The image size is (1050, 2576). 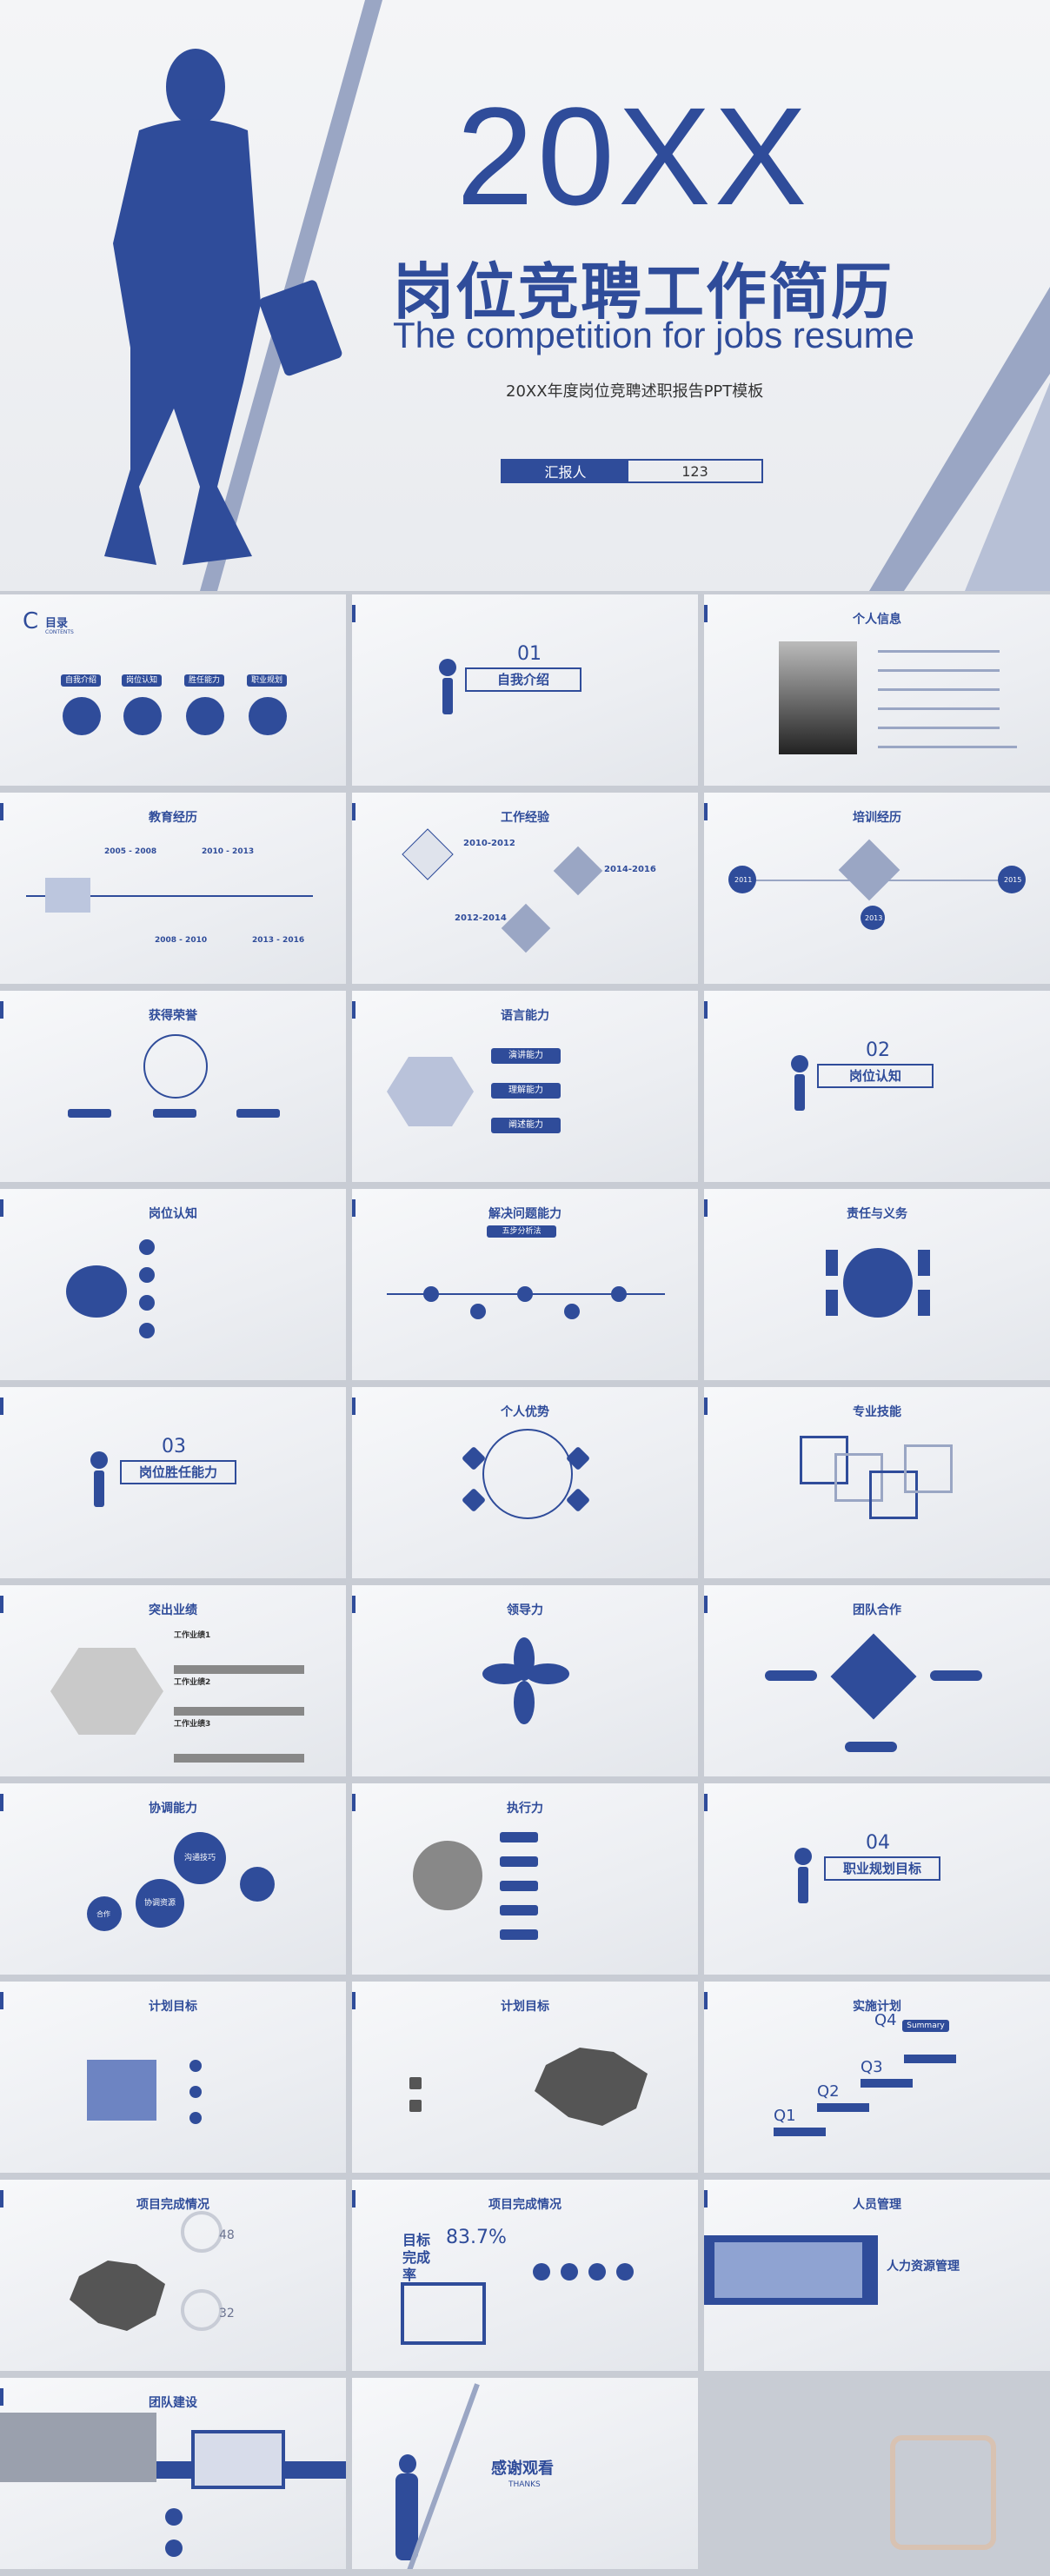 What do you see at coordinates (818, 697) in the screenshot?
I see `profile-photo` at bounding box center [818, 697].